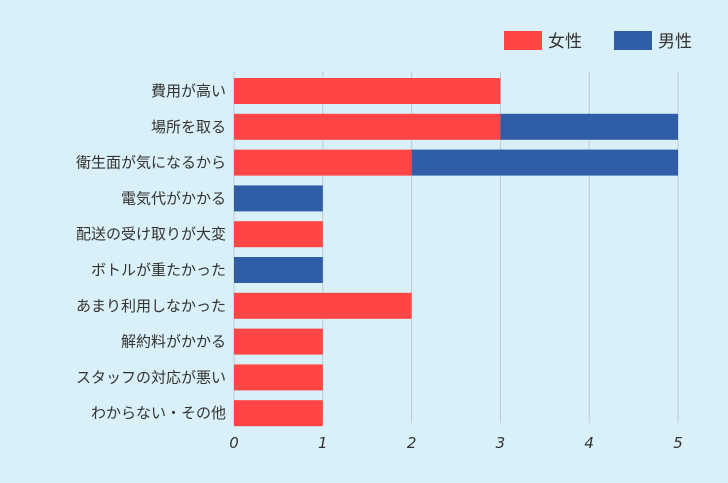  Describe the element at coordinates (158, 413) in the screenshot. I see `category-label: わからない・その他` at that location.